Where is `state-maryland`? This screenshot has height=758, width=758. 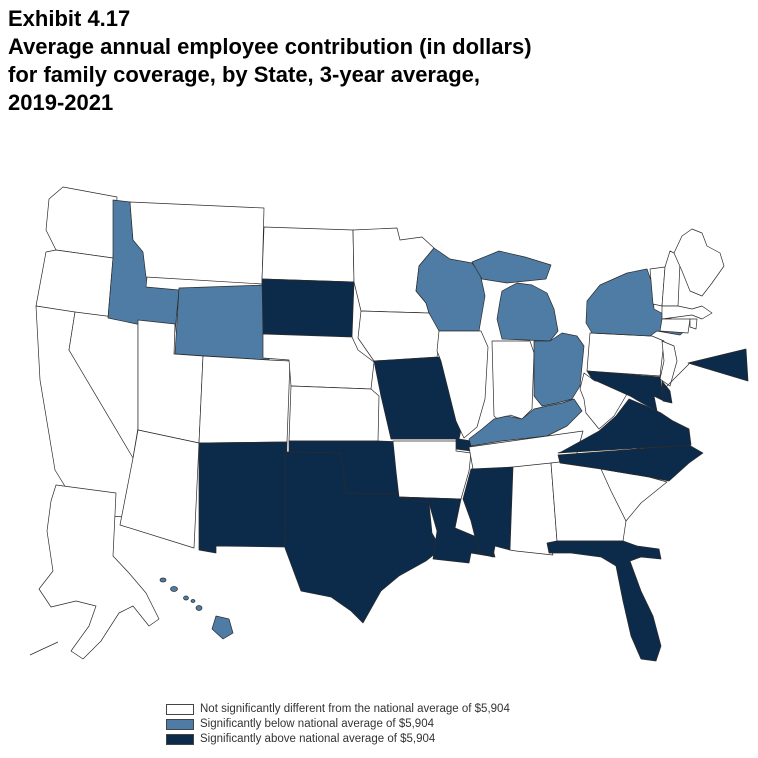
state-maryland is located at coordinates (625, 391).